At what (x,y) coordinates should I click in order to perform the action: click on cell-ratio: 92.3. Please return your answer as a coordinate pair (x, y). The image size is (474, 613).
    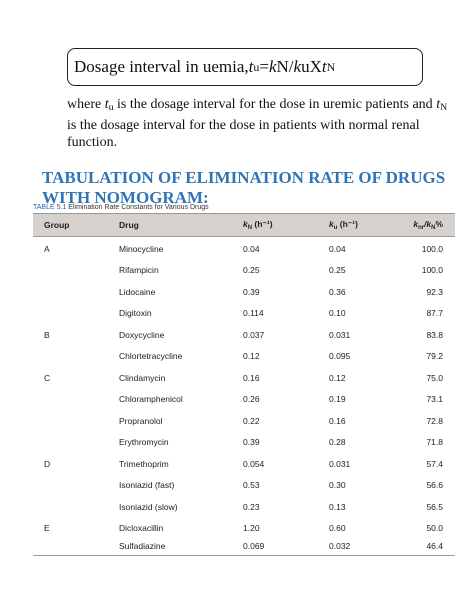
    Looking at the image, I should click on (434, 291).